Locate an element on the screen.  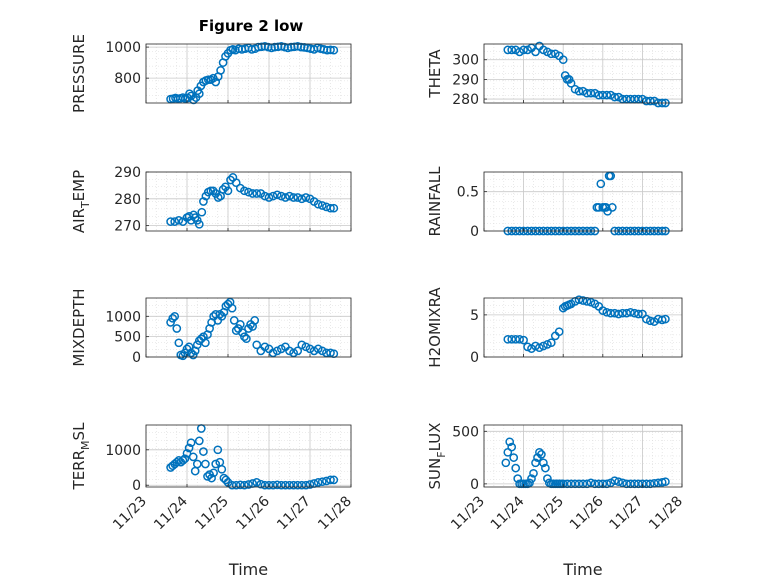
x-tick-label: 11/27 is located at coordinates (294, 513).